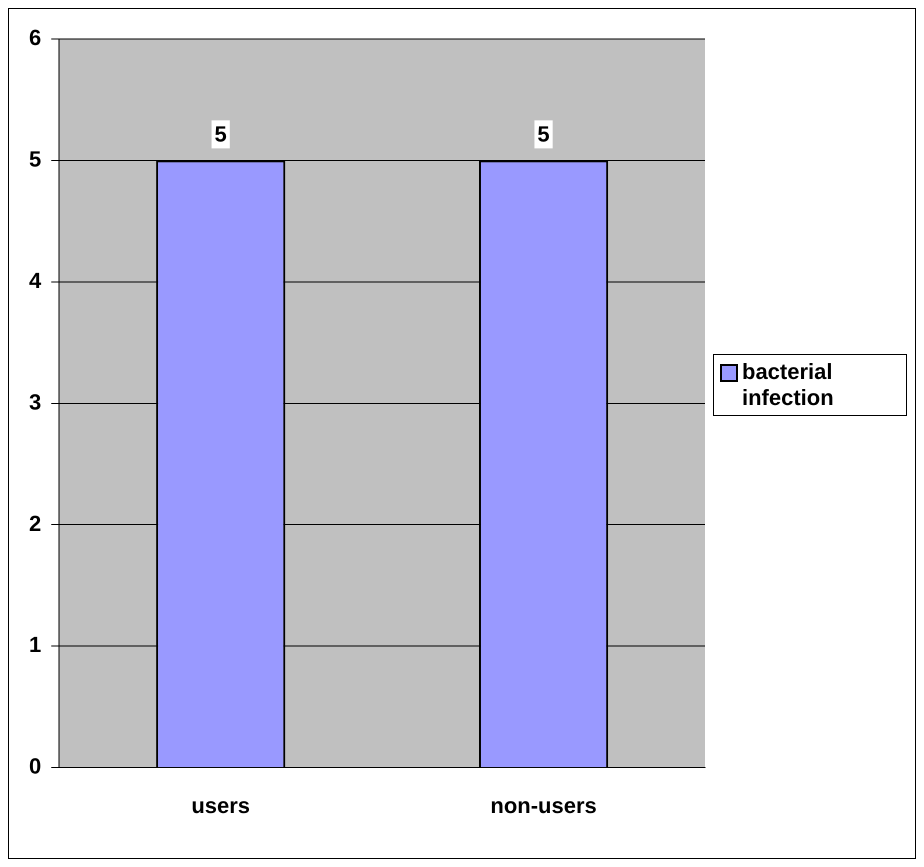 This screenshot has height=867, width=924. Describe the element at coordinates (220, 805) in the screenshot. I see `x-tick-label: users` at that location.